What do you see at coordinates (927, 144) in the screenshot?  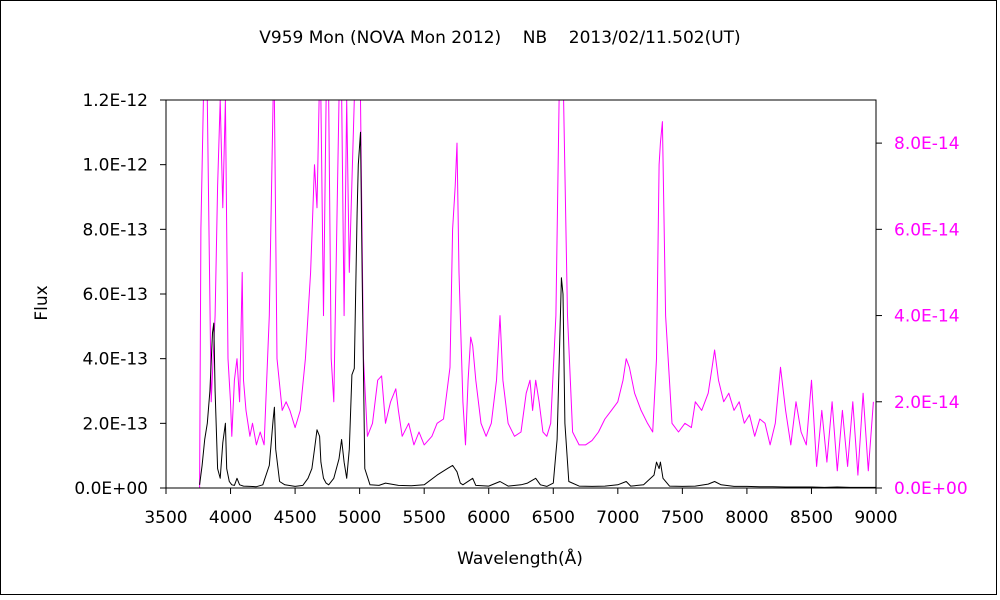 I see `y-right-tick-label: 8.0E-14` at bounding box center [927, 144].